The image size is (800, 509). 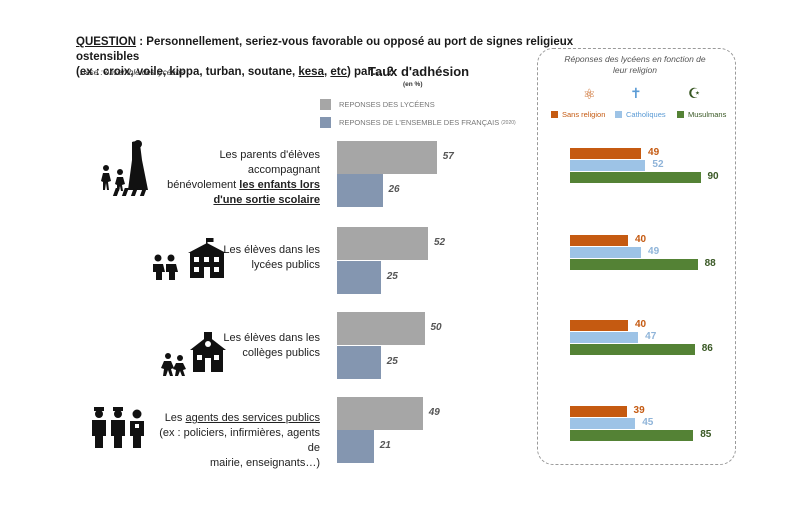 What do you see at coordinates (710, 263) in the screenshot?
I see `value-label-musulmans-lycees: 88` at bounding box center [710, 263].